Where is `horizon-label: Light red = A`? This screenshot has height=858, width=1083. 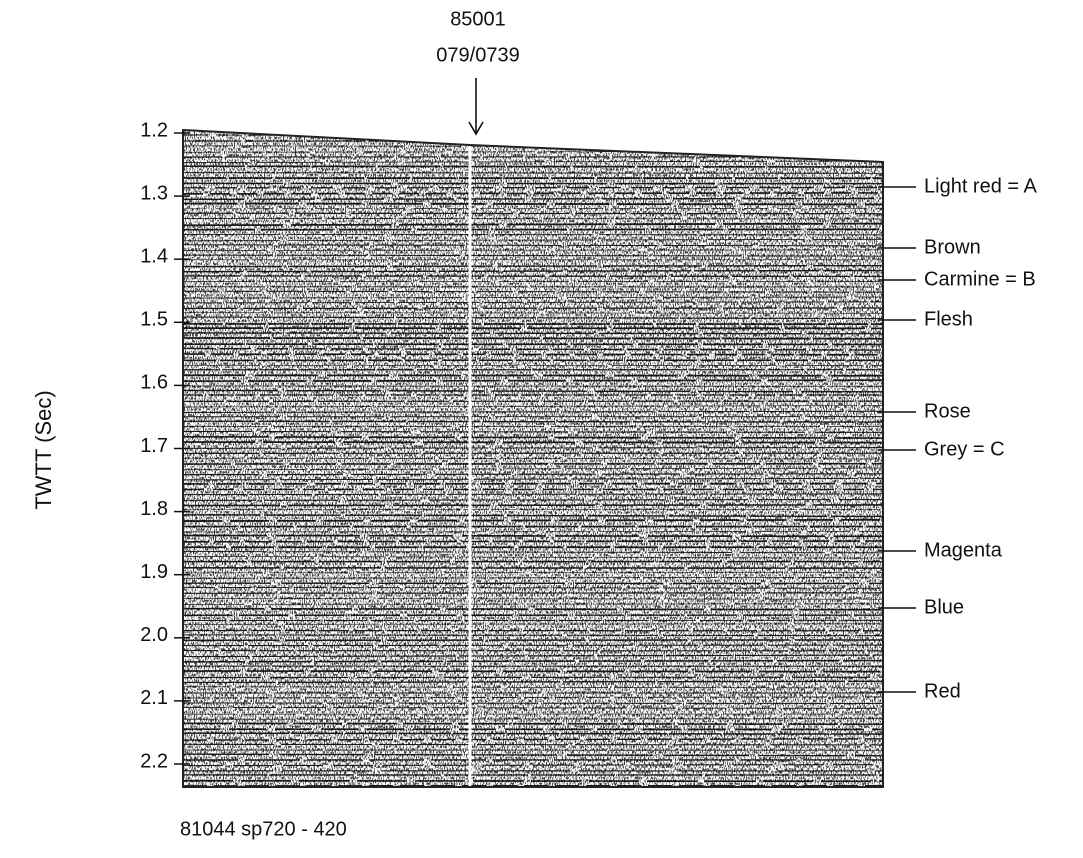 horizon-label: Light red = A is located at coordinates (981, 186).